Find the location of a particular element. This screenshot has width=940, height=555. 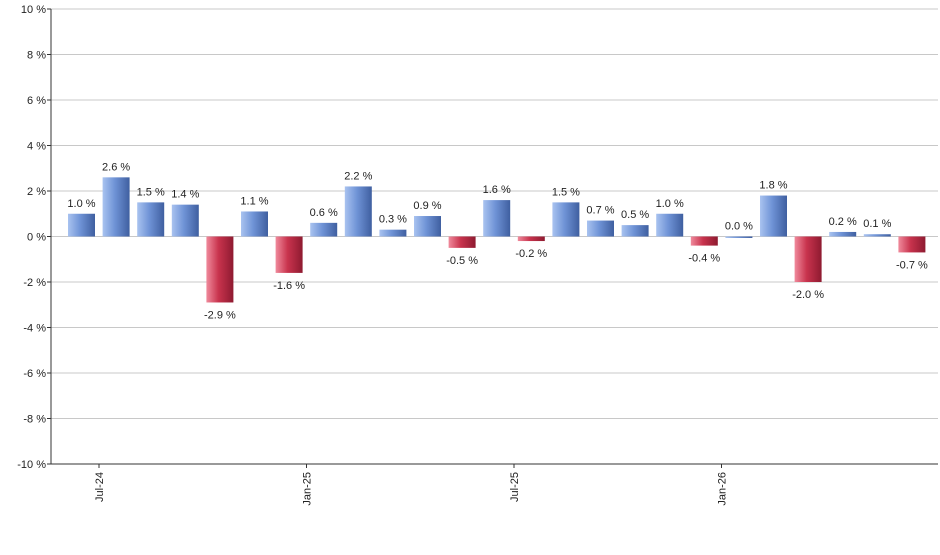

x-tick-label: Jul-24 is located at coordinates (100, 487).